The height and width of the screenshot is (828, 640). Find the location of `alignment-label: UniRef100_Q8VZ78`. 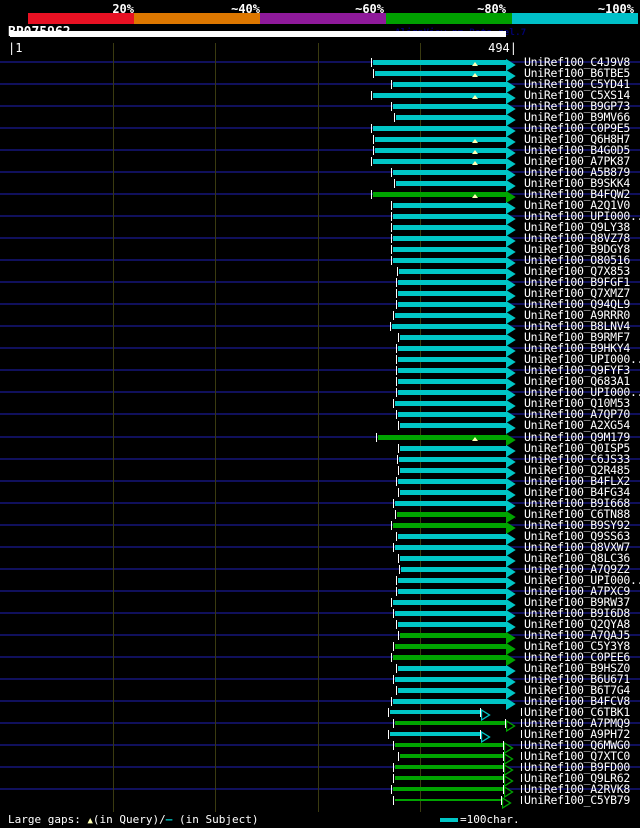

alignment-label: UniRef100_Q8VZ78 is located at coordinates (577, 238).